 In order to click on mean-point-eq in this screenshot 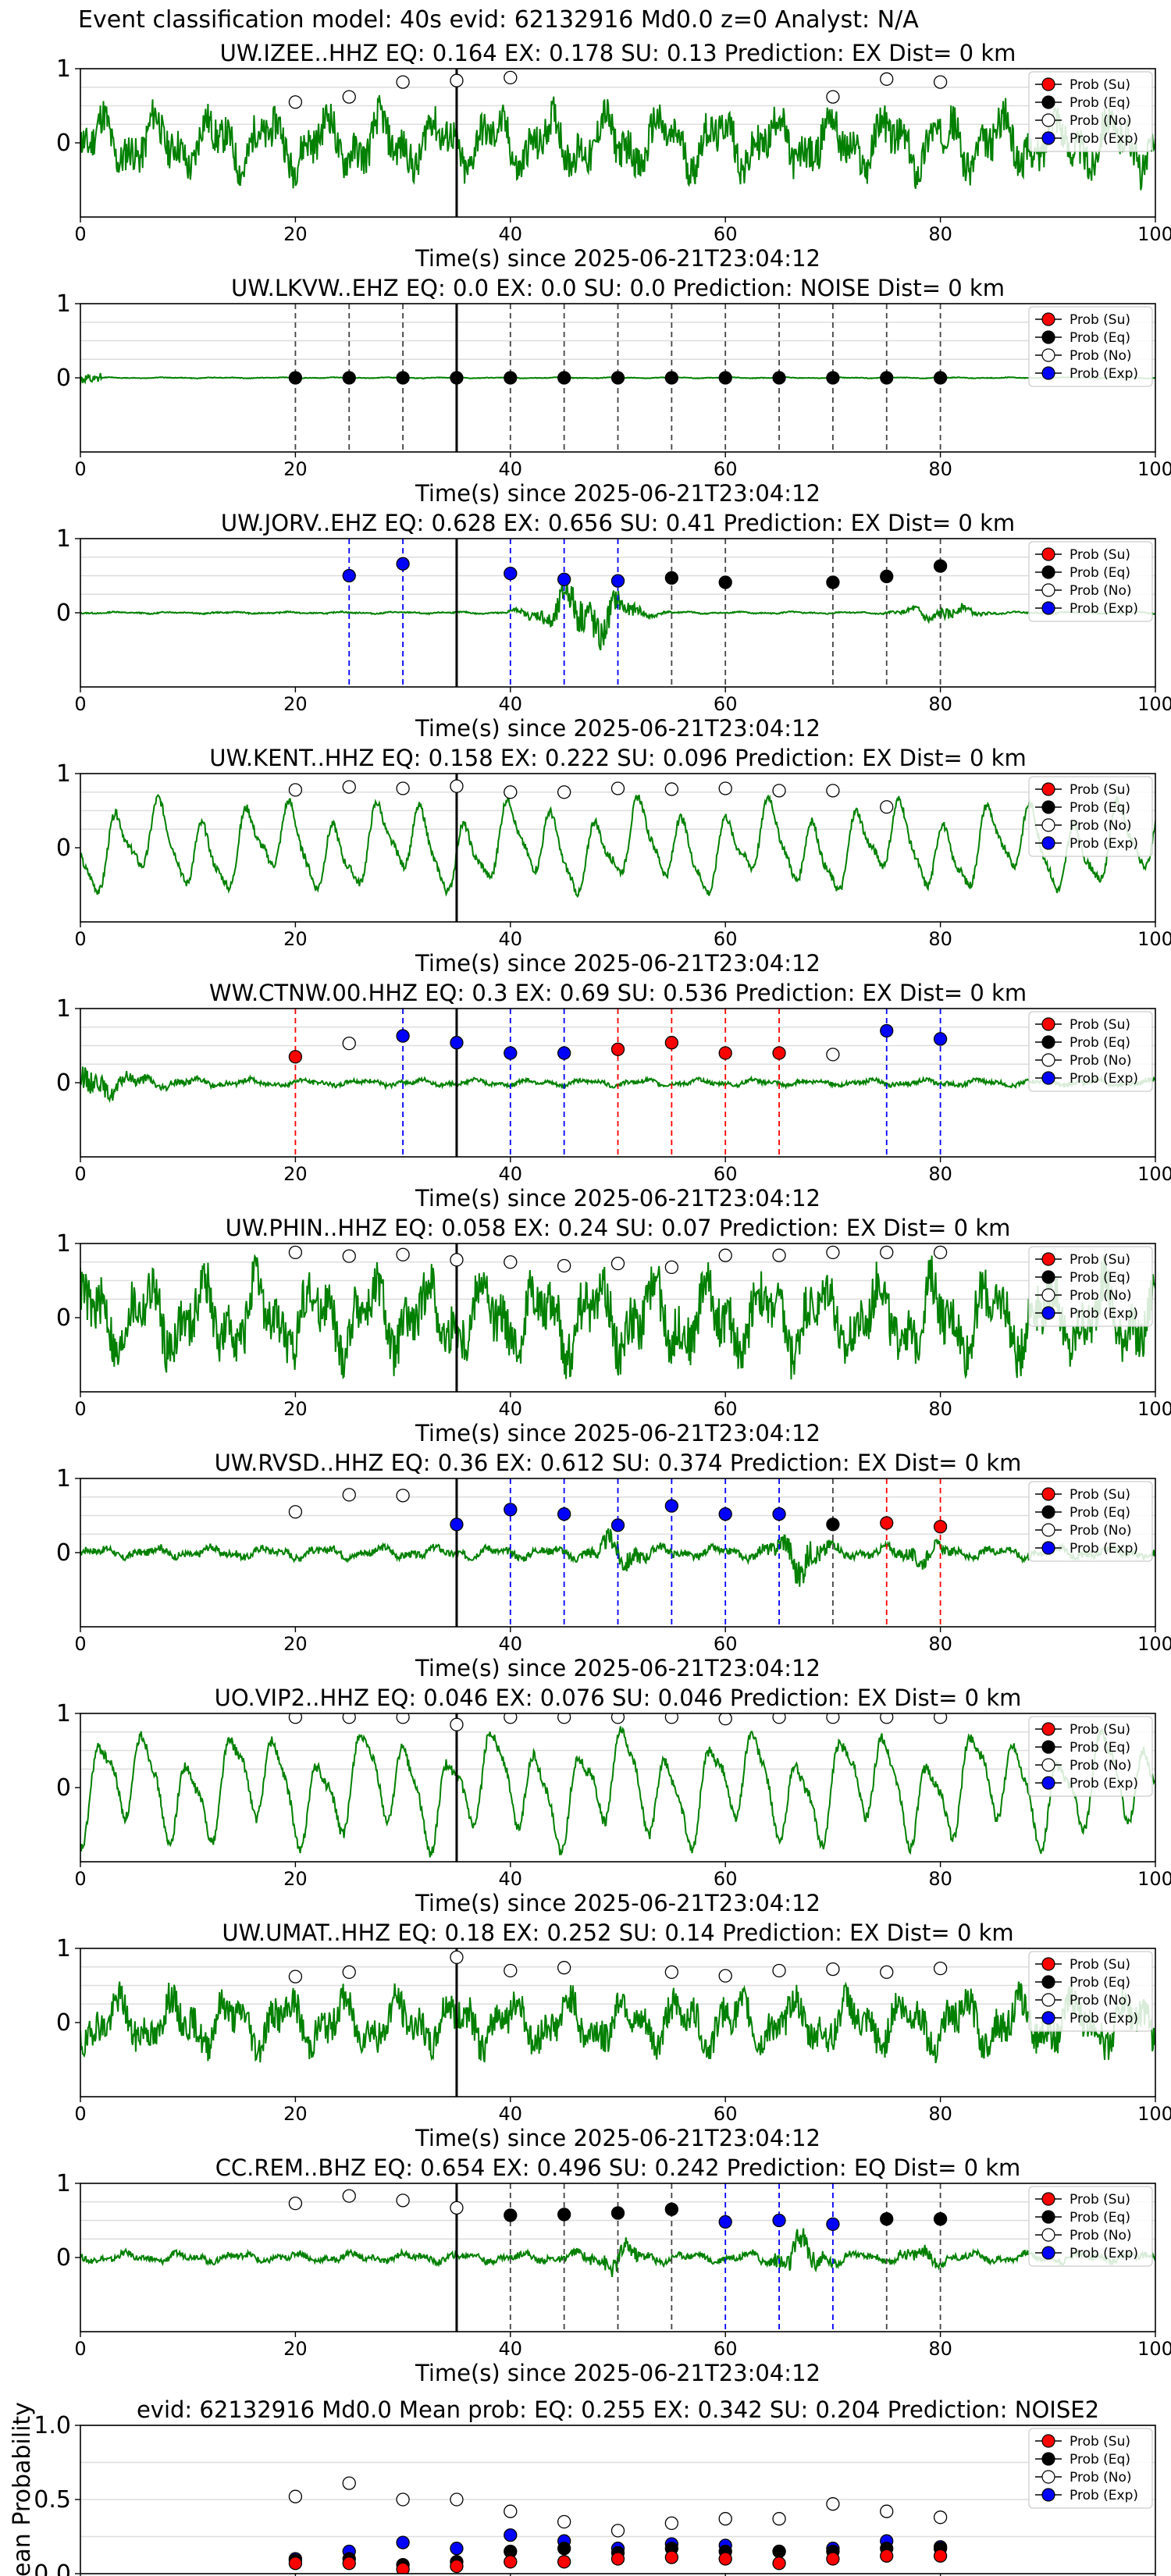, I will do `click(779, 2551)`.